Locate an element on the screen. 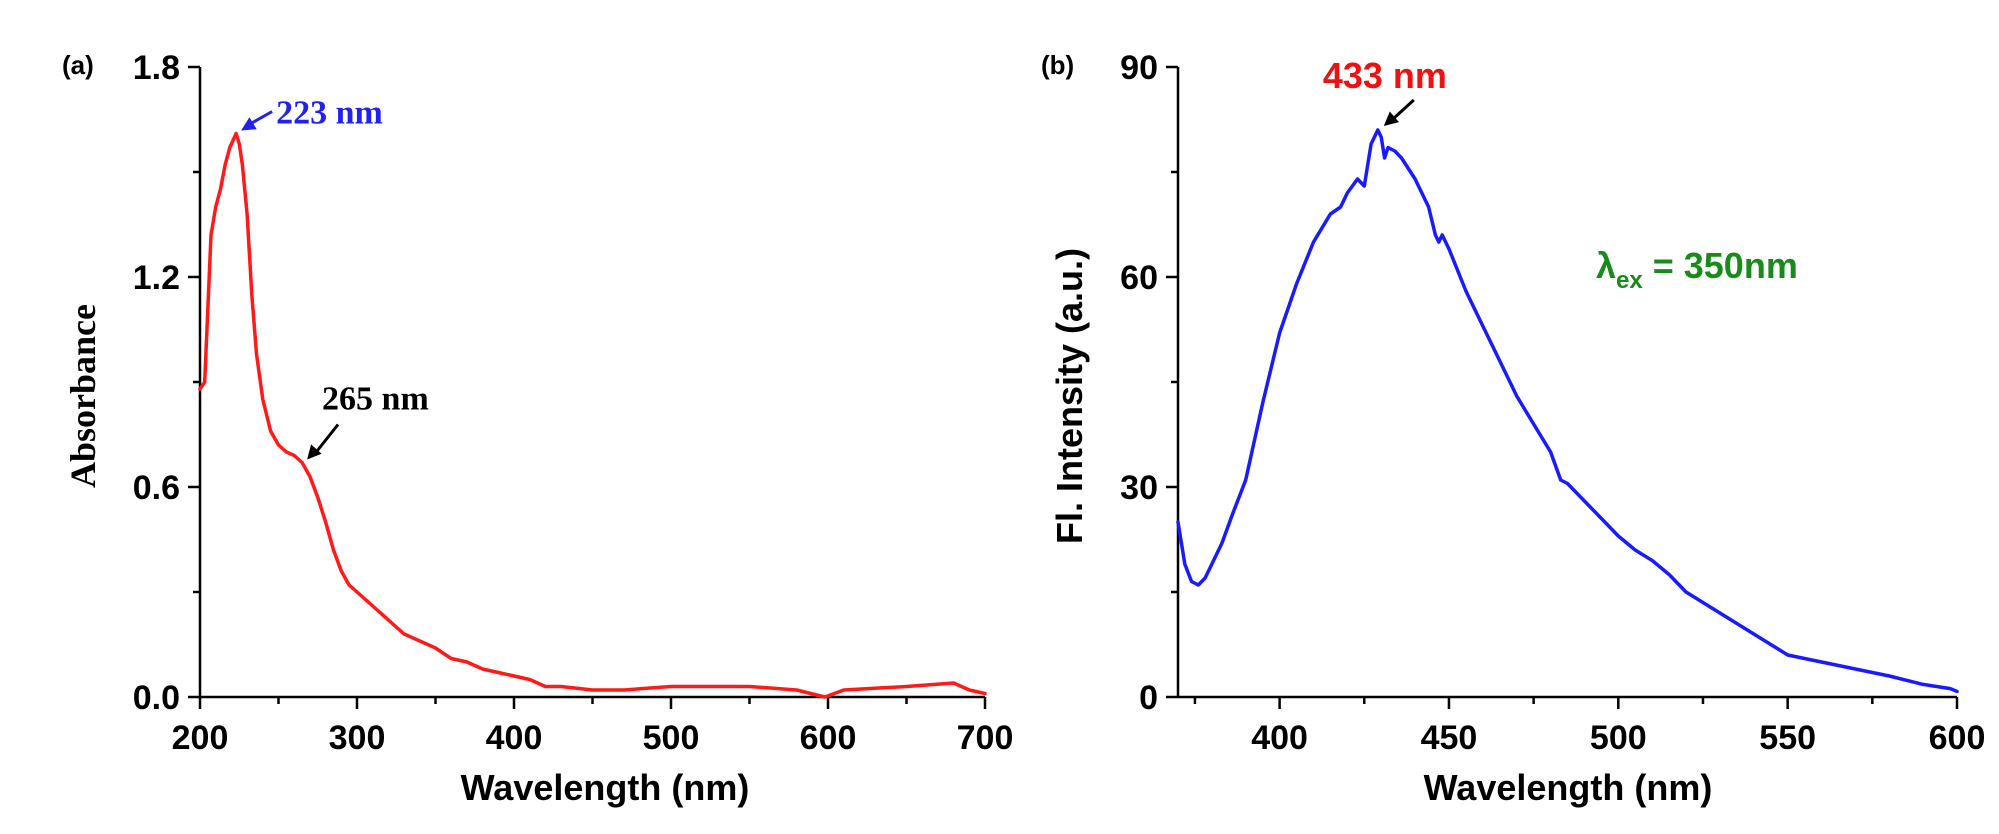 This screenshot has width=1999, height=834. peak-223nm-label: 223 nm is located at coordinates (329, 113).